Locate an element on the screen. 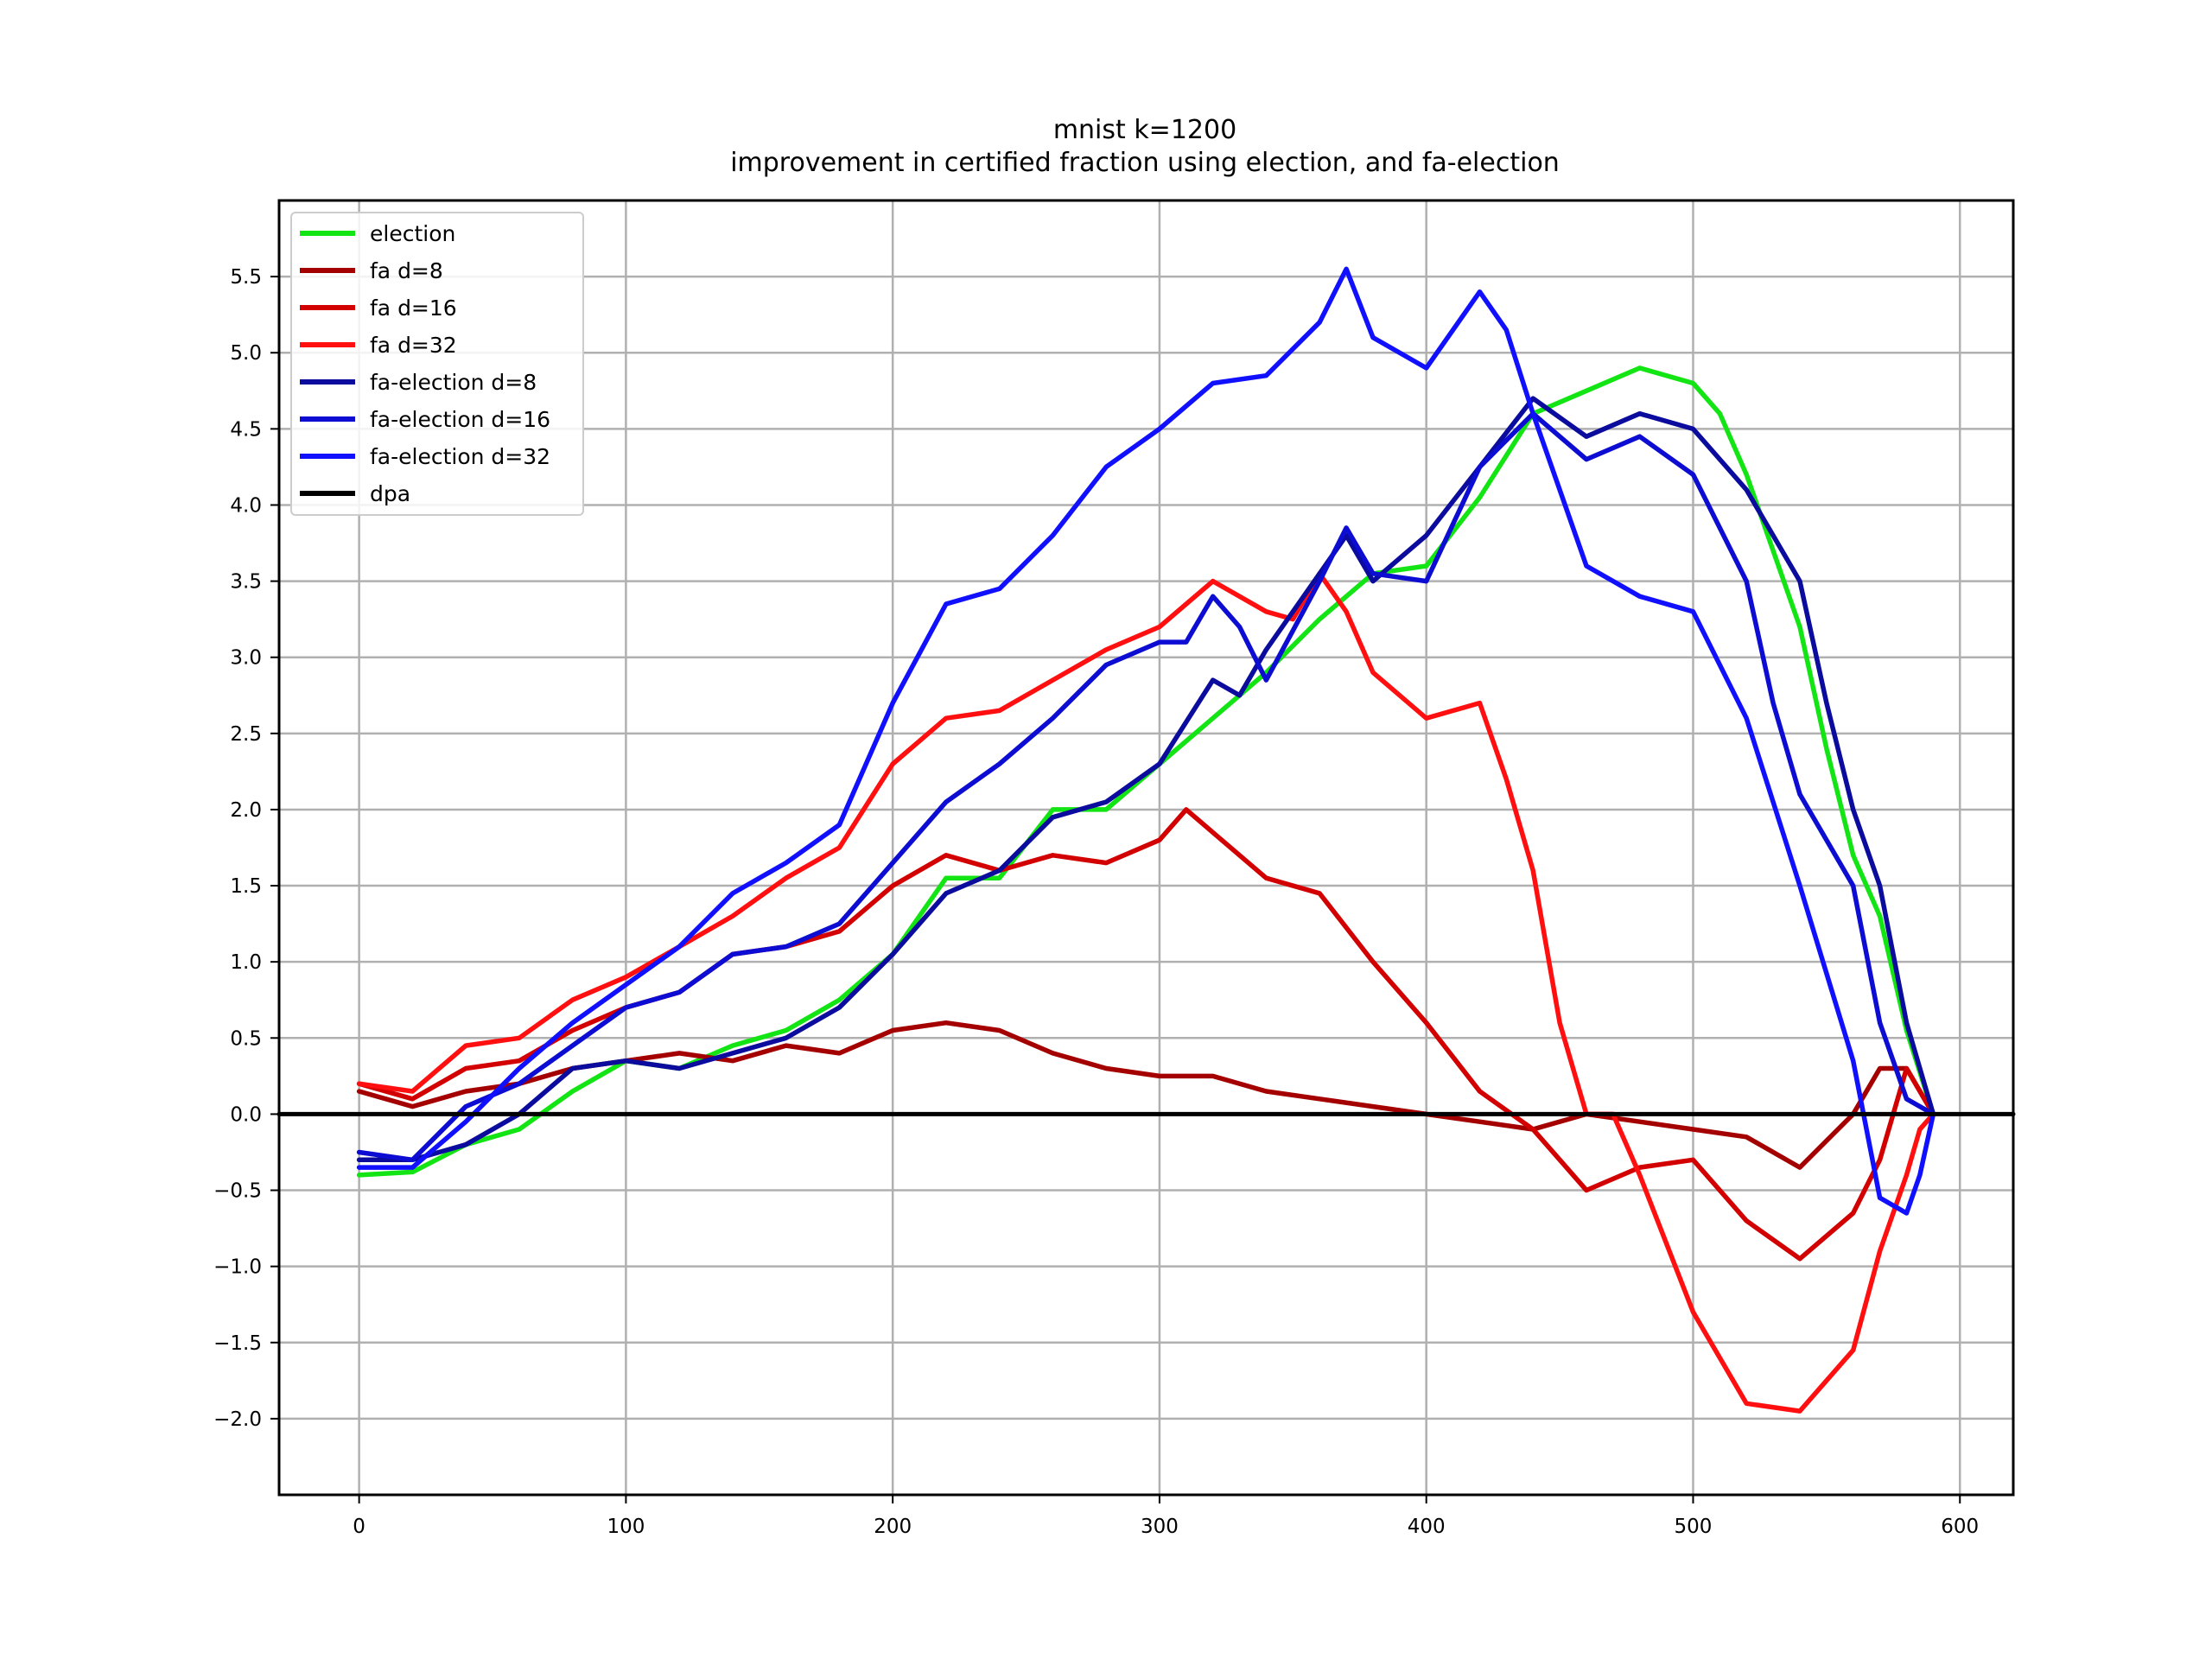 The width and height of the screenshot is (2212, 1659). legend-label-election: election is located at coordinates (412, 233).